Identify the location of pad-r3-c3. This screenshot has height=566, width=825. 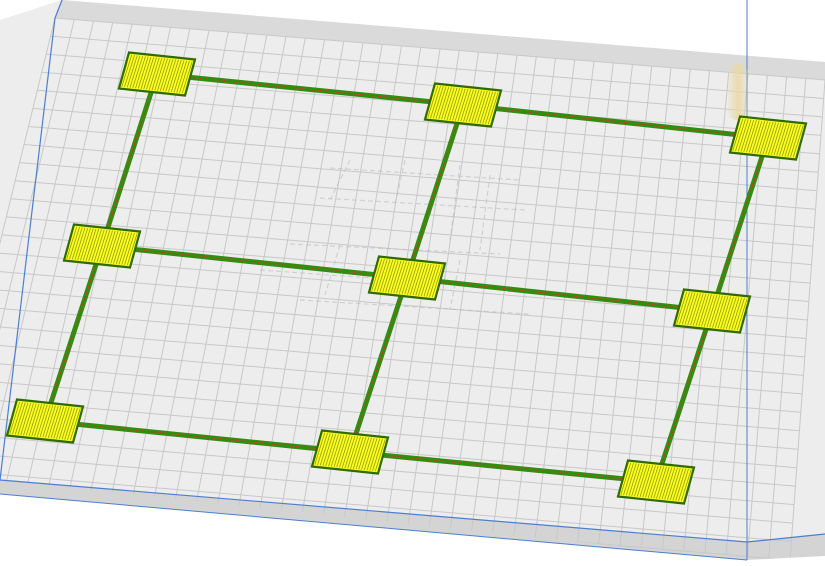
(656, 482).